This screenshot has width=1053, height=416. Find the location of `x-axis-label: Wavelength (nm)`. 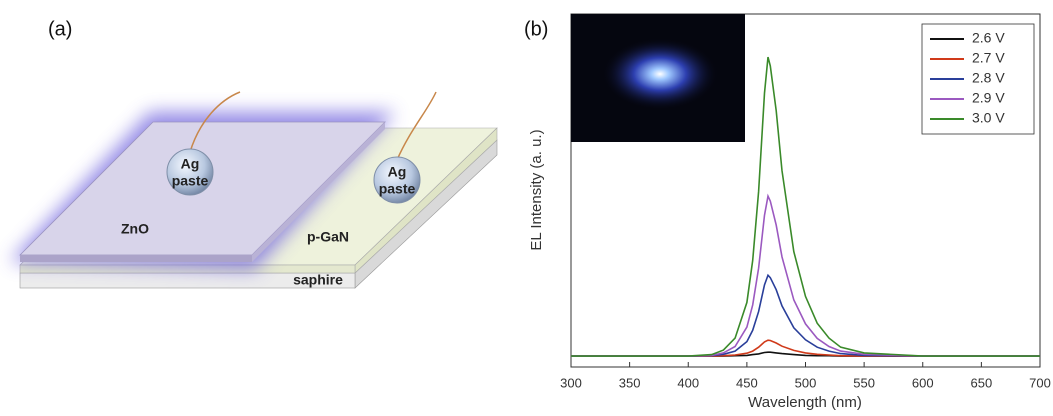

x-axis-label: Wavelength (nm) is located at coordinates (805, 402).